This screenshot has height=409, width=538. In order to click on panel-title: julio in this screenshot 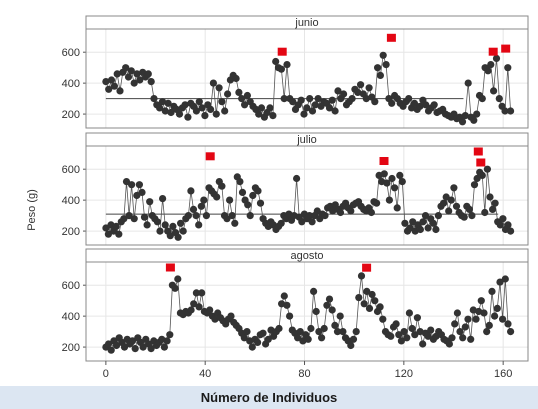, I will do `click(306, 140)`.